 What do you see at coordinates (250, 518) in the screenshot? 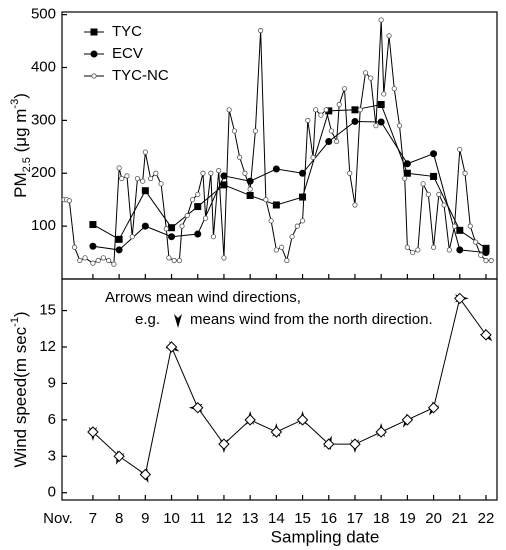
I see `x-tick-label: 13` at bounding box center [250, 518].